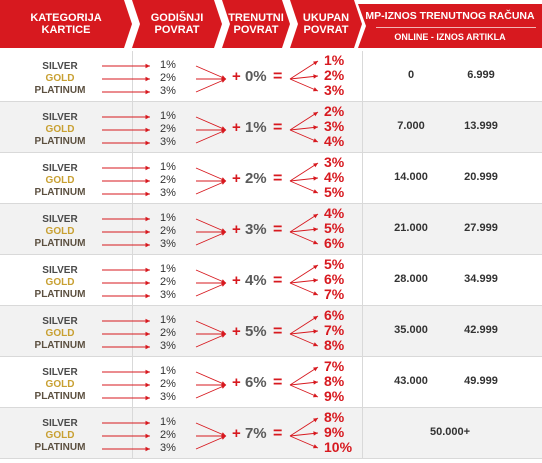  What do you see at coordinates (411, 279) in the screenshot?
I see `mp-amount-from: 28.000` at bounding box center [411, 279].